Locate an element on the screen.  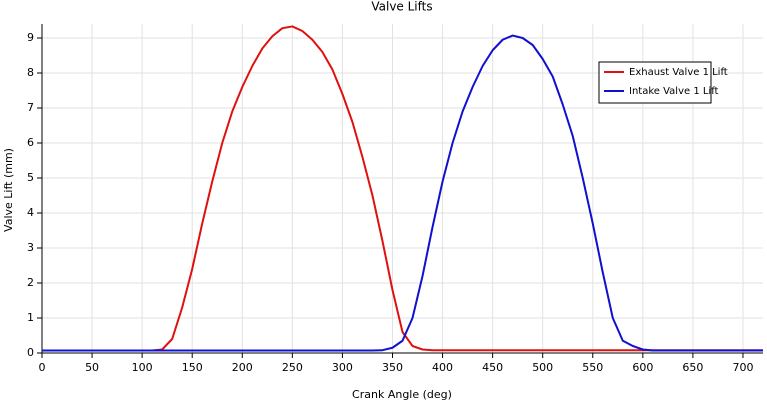
legend-label: Intake Valve 1 Lift is located at coordinates (674, 91).